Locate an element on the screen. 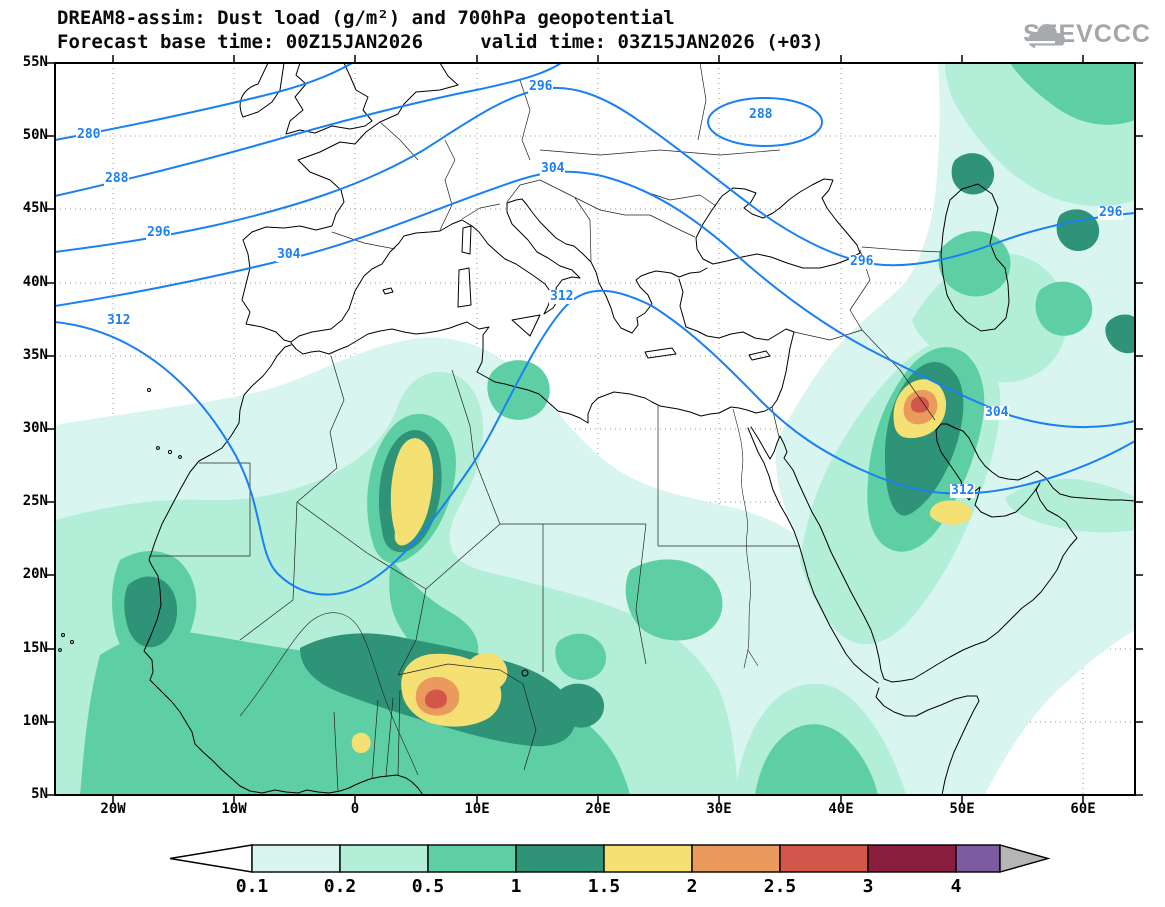  lat-axis-label: 40N is located at coordinates (35, 282).